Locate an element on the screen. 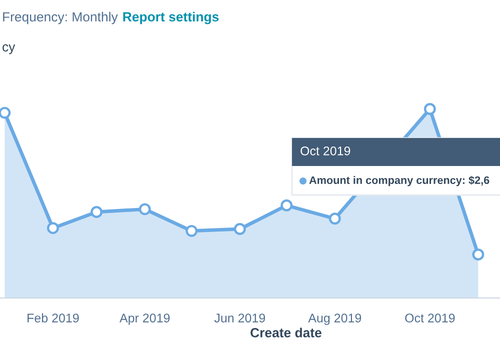  x-tick-label: Jun 2019 is located at coordinates (239, 318).